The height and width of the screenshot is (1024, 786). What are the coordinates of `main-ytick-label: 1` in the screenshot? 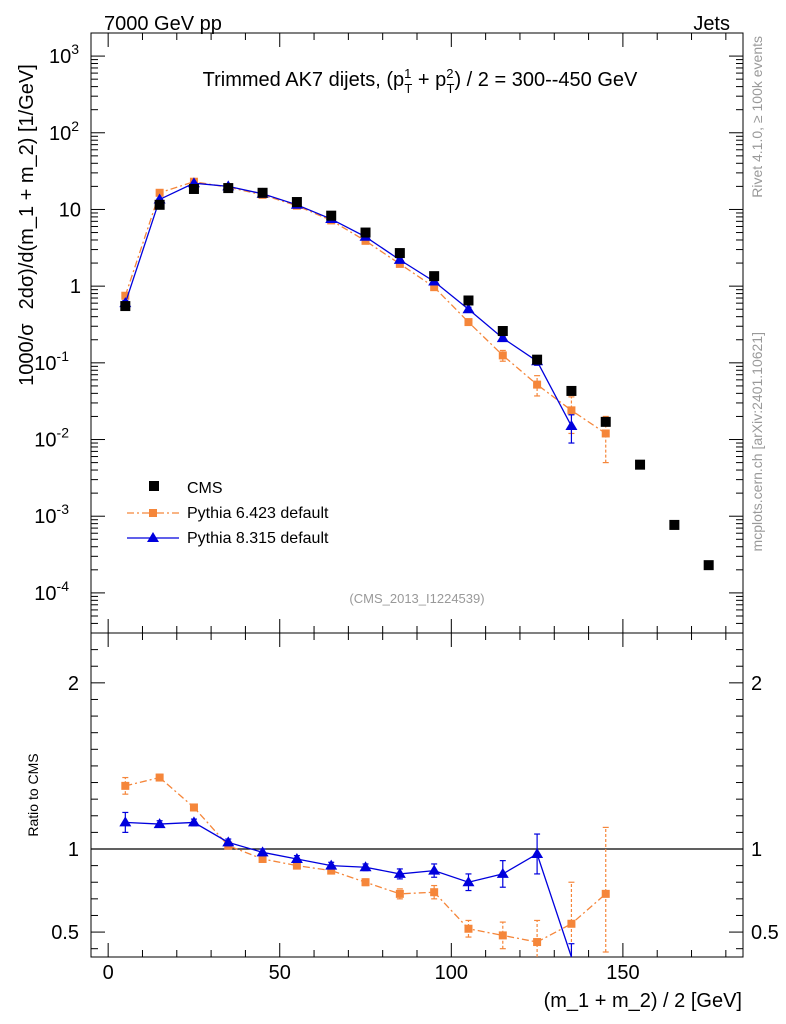 It's located at (75, 287).